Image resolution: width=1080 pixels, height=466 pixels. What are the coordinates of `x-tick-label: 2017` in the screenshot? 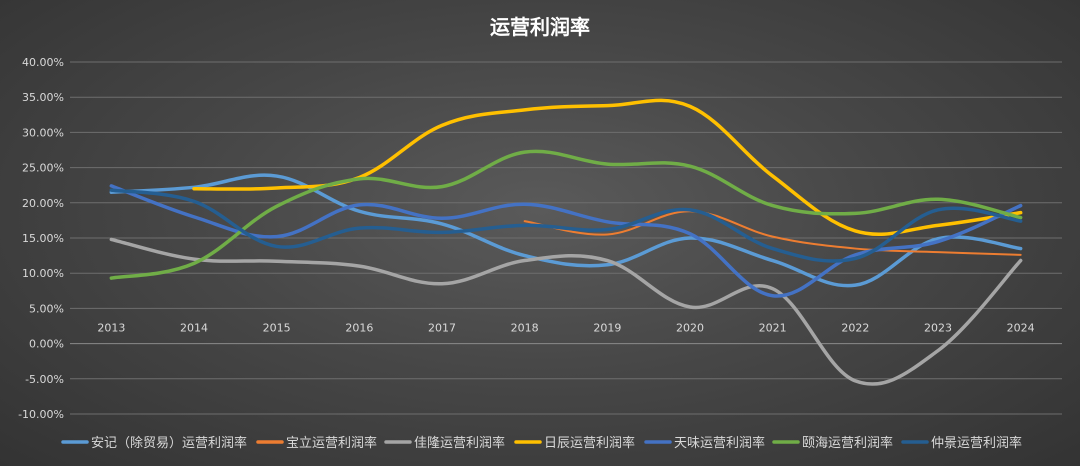 It's located at (442, 328).